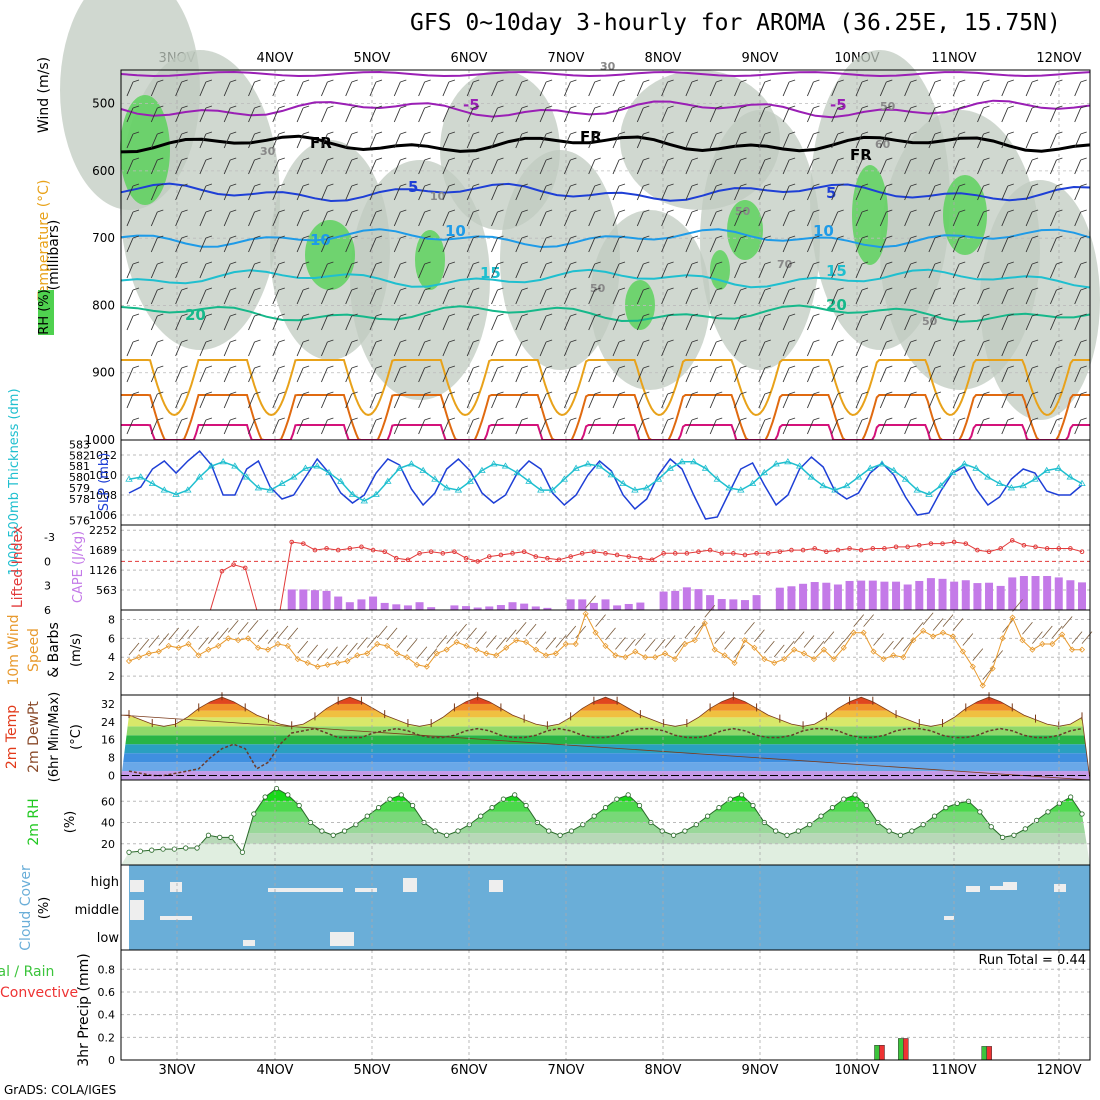 The width and height of the screenshot is (1100, 1100). I want to click on cloud-level-label: middle, so click(97, 910).